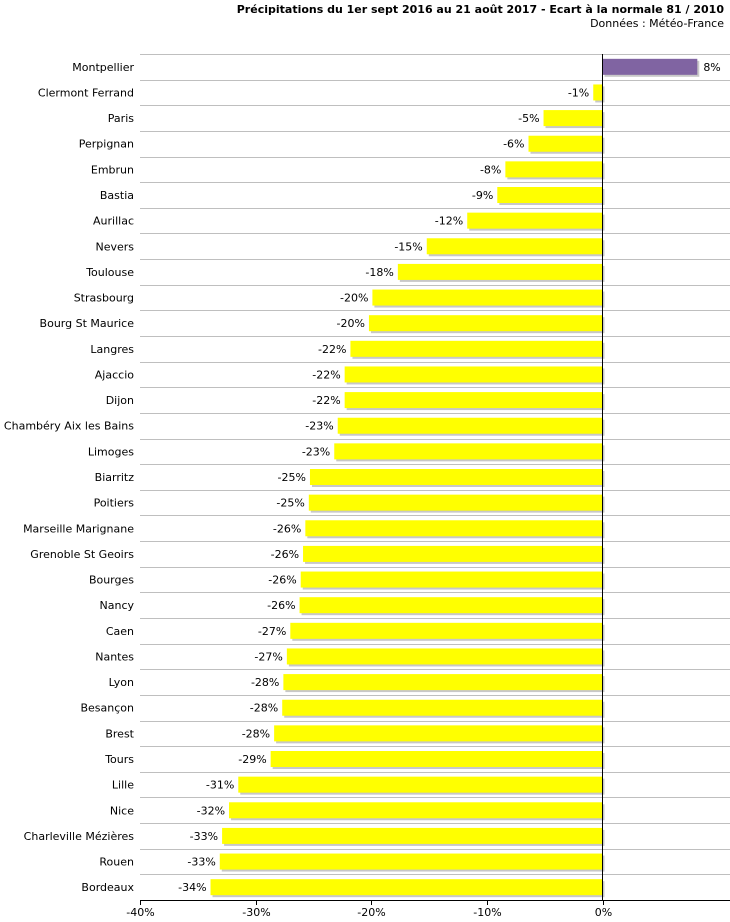 The image size is (730, 922). I want to click on x-tick-label: 0%, so click(603, 912).